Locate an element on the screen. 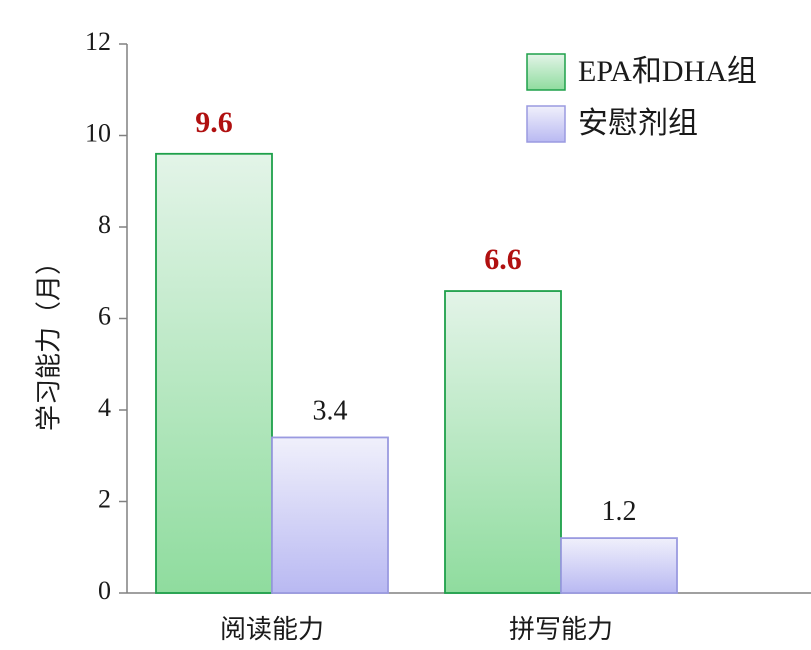 The image size is (811, 650). y-tick-label: 4 is located at coordinates (104, 407).